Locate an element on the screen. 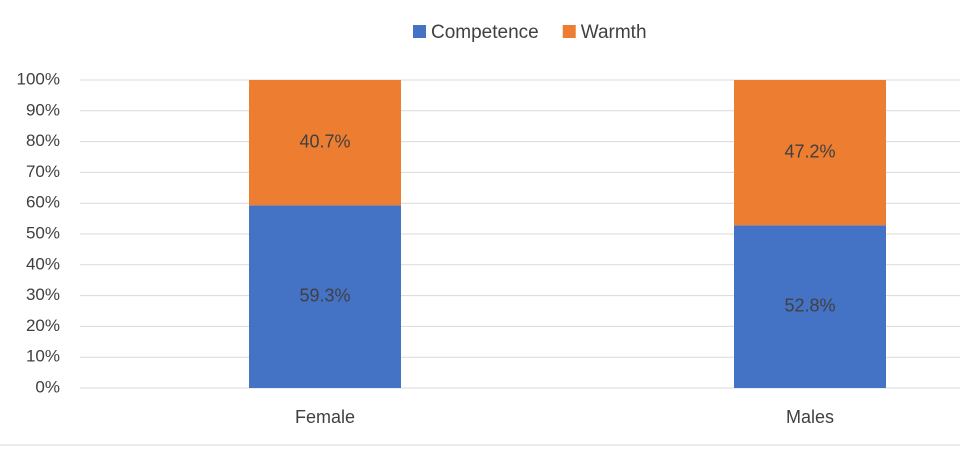  x-tick-label: Female is located at coordinates (325, 417).